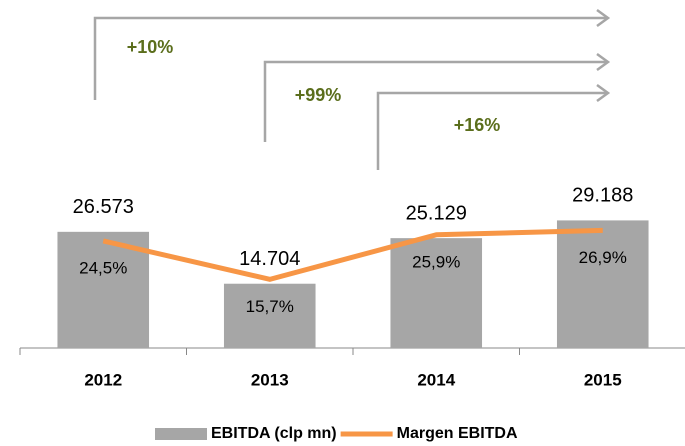 This screenshot has height=446, width=685. I want to click on x-tick-label: 2014, so click(436, 379).